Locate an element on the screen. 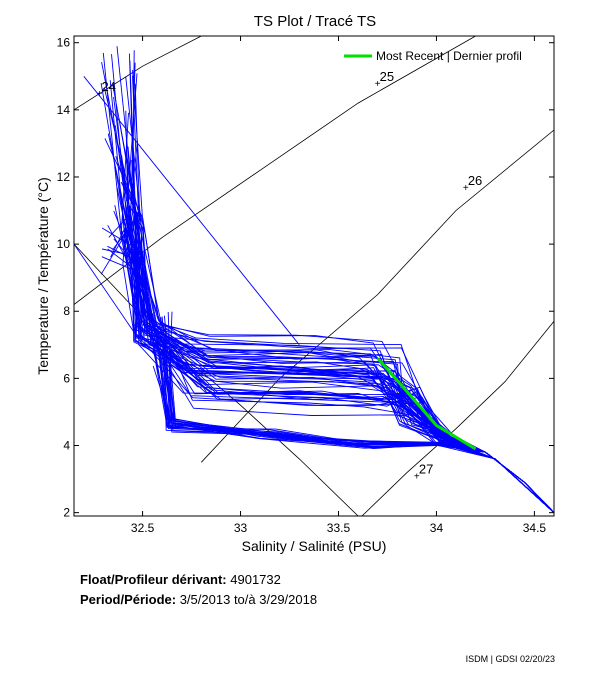  y-axis-label: Temperature / Température (°C) is located at coordinates (43, 276).